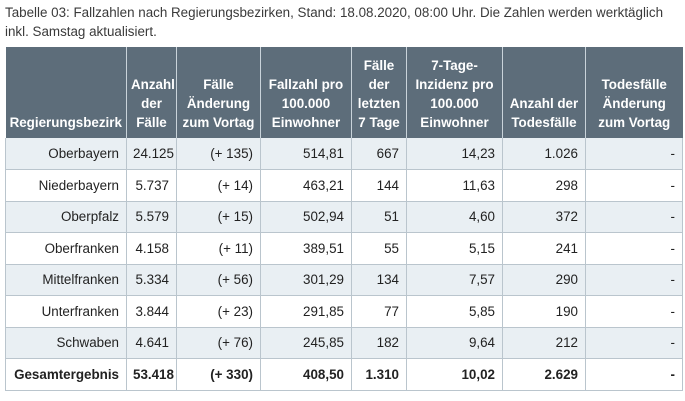 The width and height of the screenshot is (685, 401). I want to click on cell-faelle-7-tage: 77, so click(379, 311).